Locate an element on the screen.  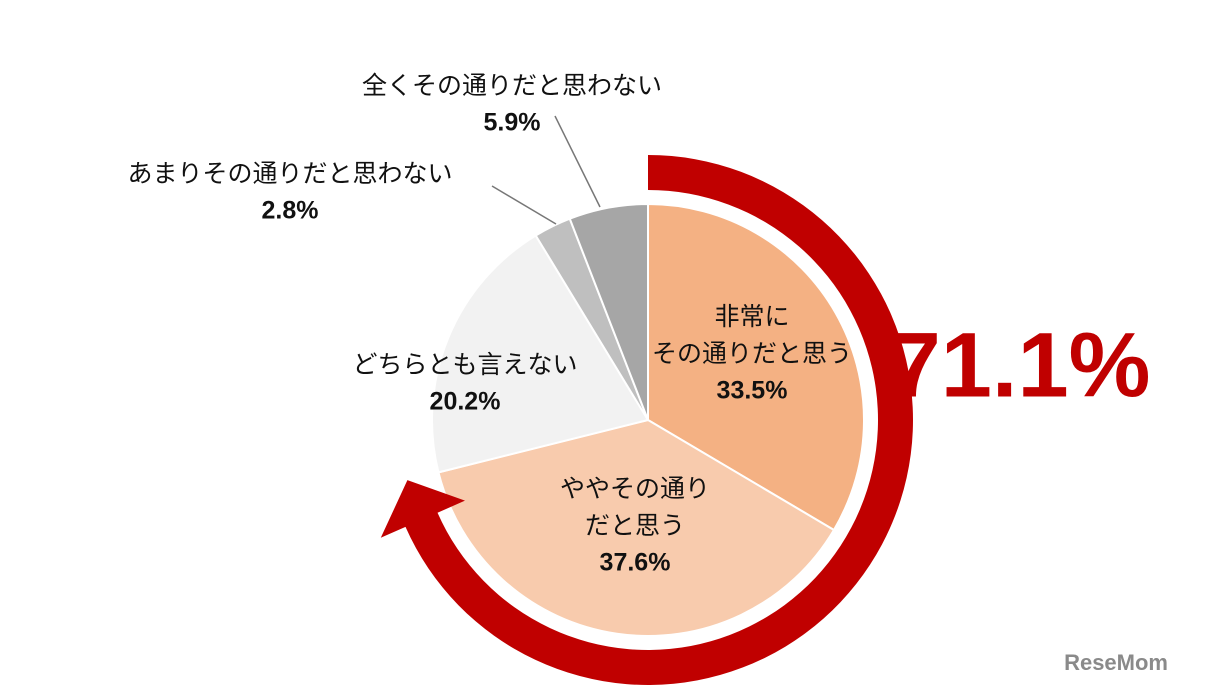
slice-label: どちらとも言えない is located at coordinates (464, 364).